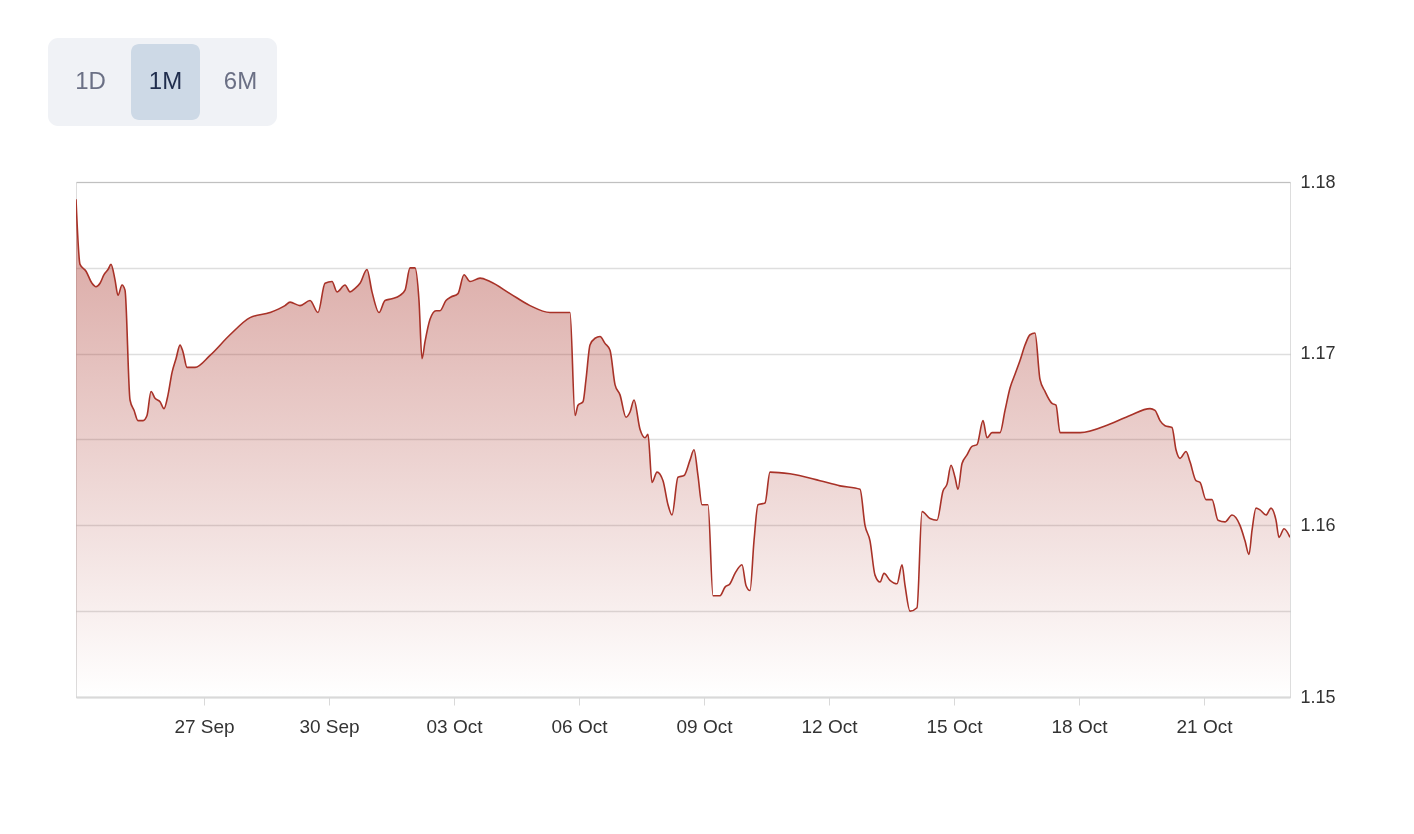 Image resolution: width=1414 pixels, height=834 pixels. I want to click on x-tick-label: 21 Oct, so click(1205, 726).